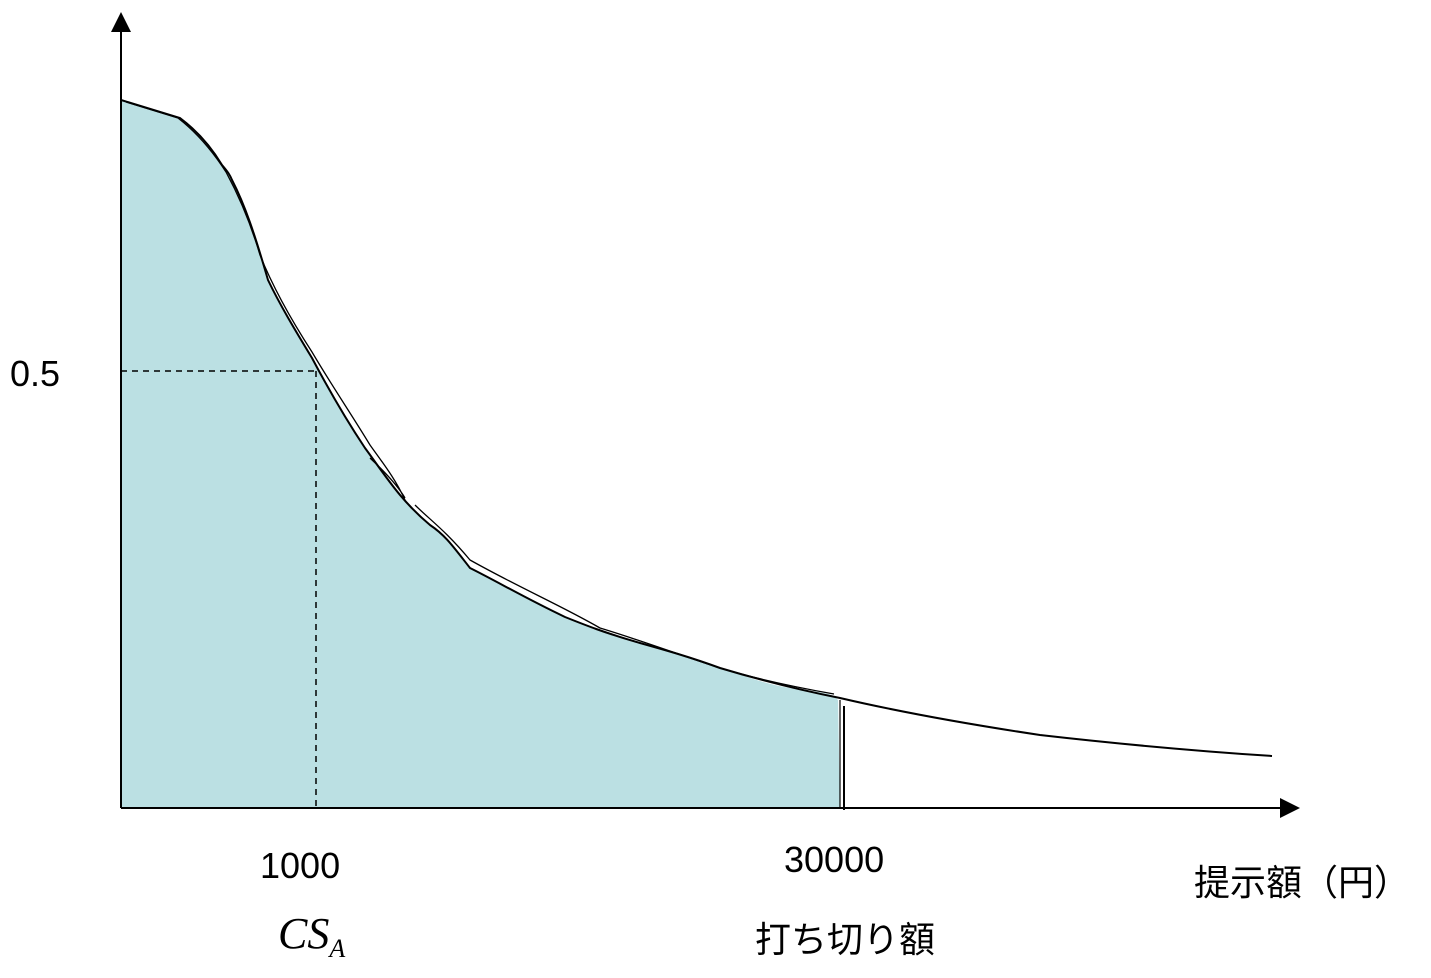 Image resolution: width=1431 pixels, height=978 pixels. Describe the element at coordinates (304, 933) in the screenshot. I see `csa-main-text: CS` at that location.